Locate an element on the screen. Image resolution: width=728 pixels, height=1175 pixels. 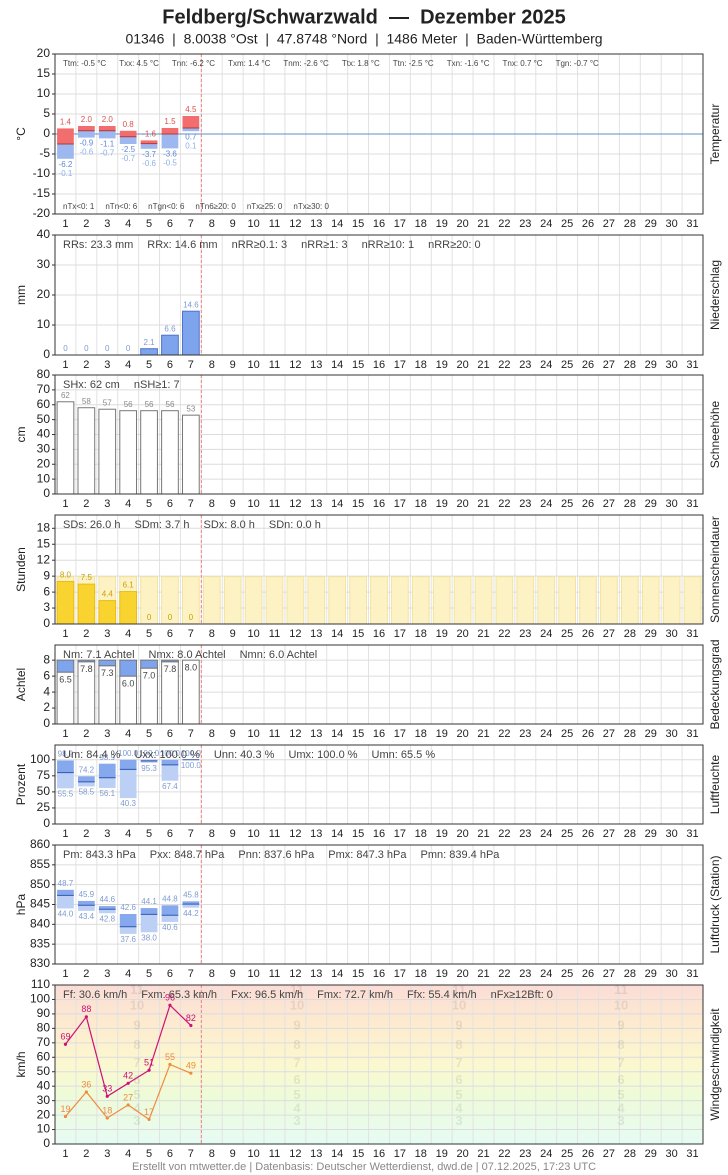
value-label: 33 is located at coordinates (107, 1089).